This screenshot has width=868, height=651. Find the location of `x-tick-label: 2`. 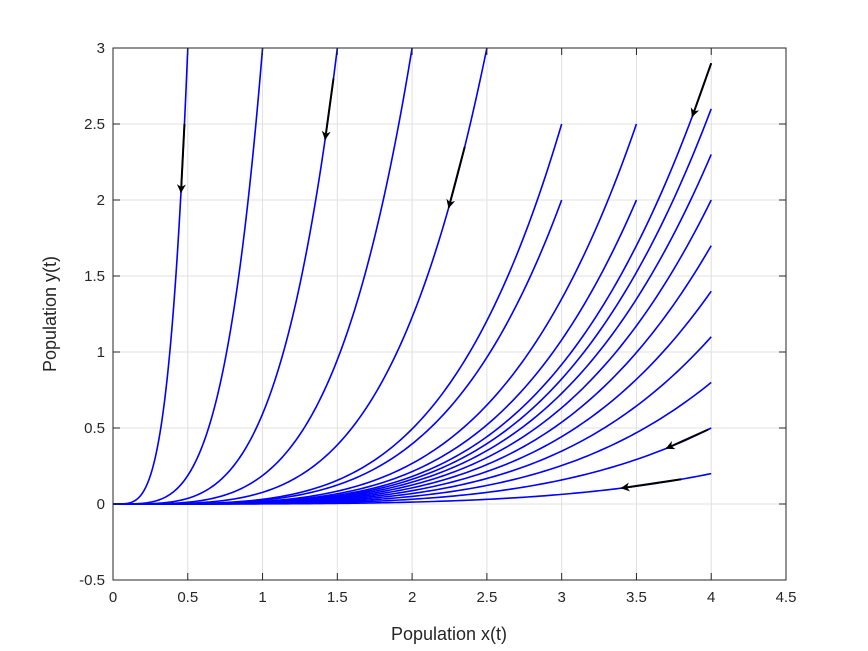

x-tick-label: 2 is located at coordinates (412, 597).